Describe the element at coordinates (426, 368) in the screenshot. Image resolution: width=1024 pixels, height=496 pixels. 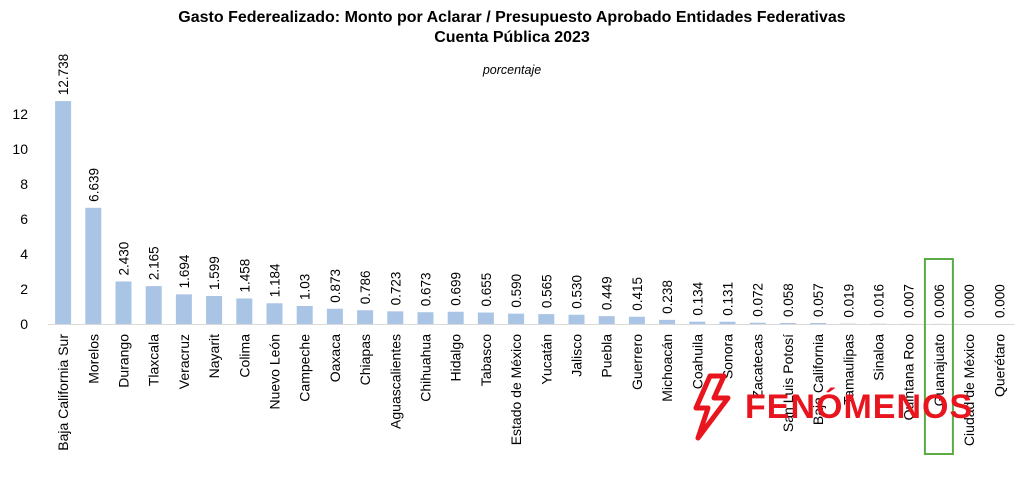
I see `x-tick-label: Chihuahua` at that location.